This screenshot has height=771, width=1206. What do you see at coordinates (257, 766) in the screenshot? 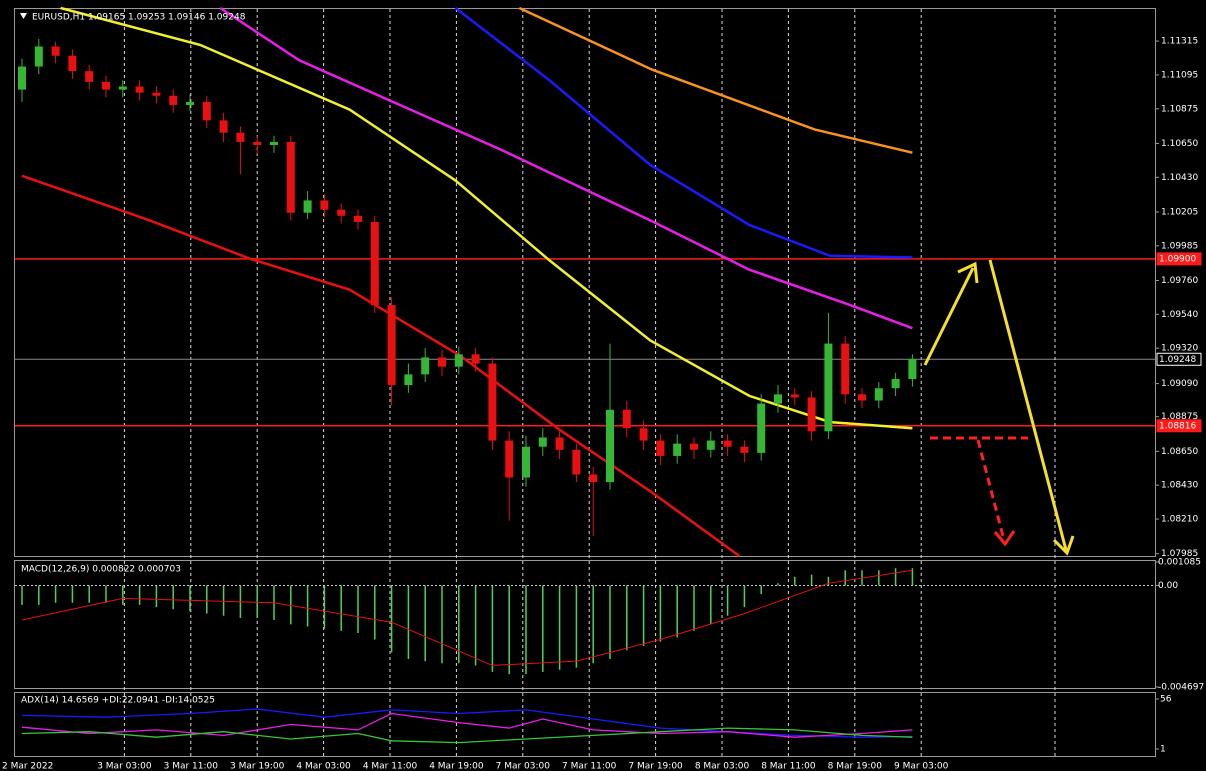
I see `x-tick-label: 3 Mar 19:00` at bounding box center [257, 766].